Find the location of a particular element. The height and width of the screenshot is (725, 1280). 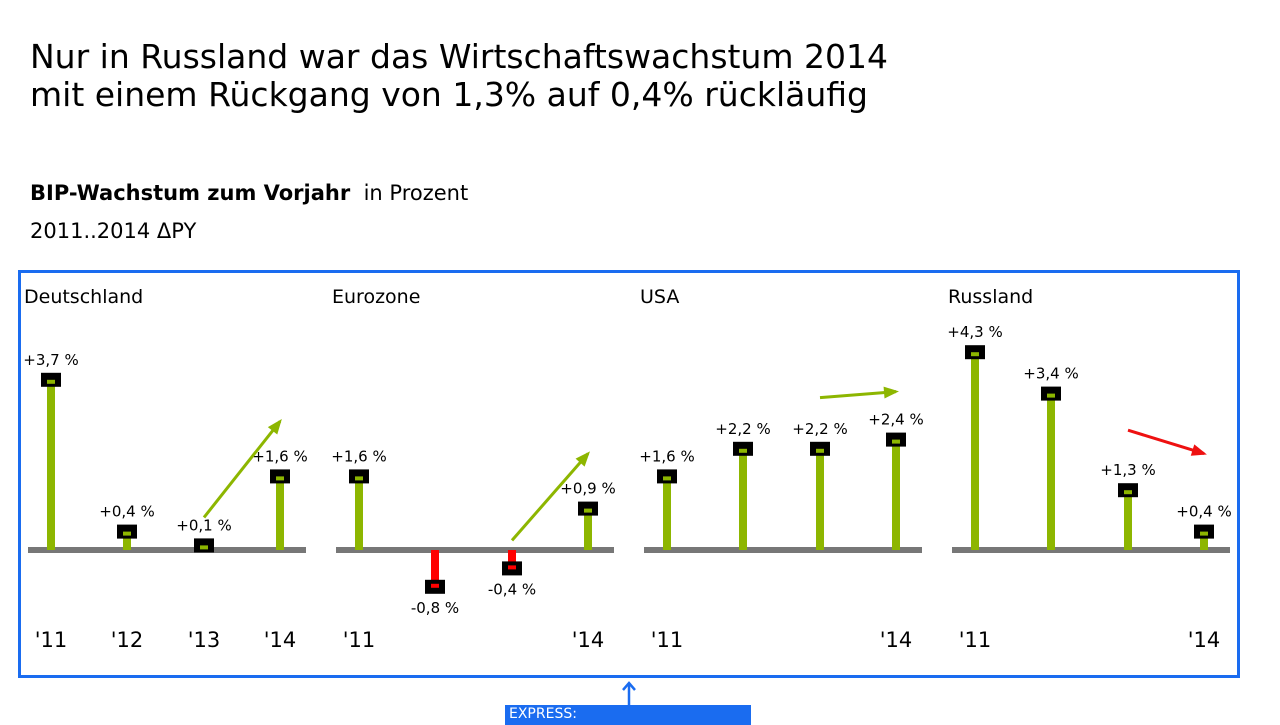

data-label: +1,3 % is located at coordinates (1127, 470).